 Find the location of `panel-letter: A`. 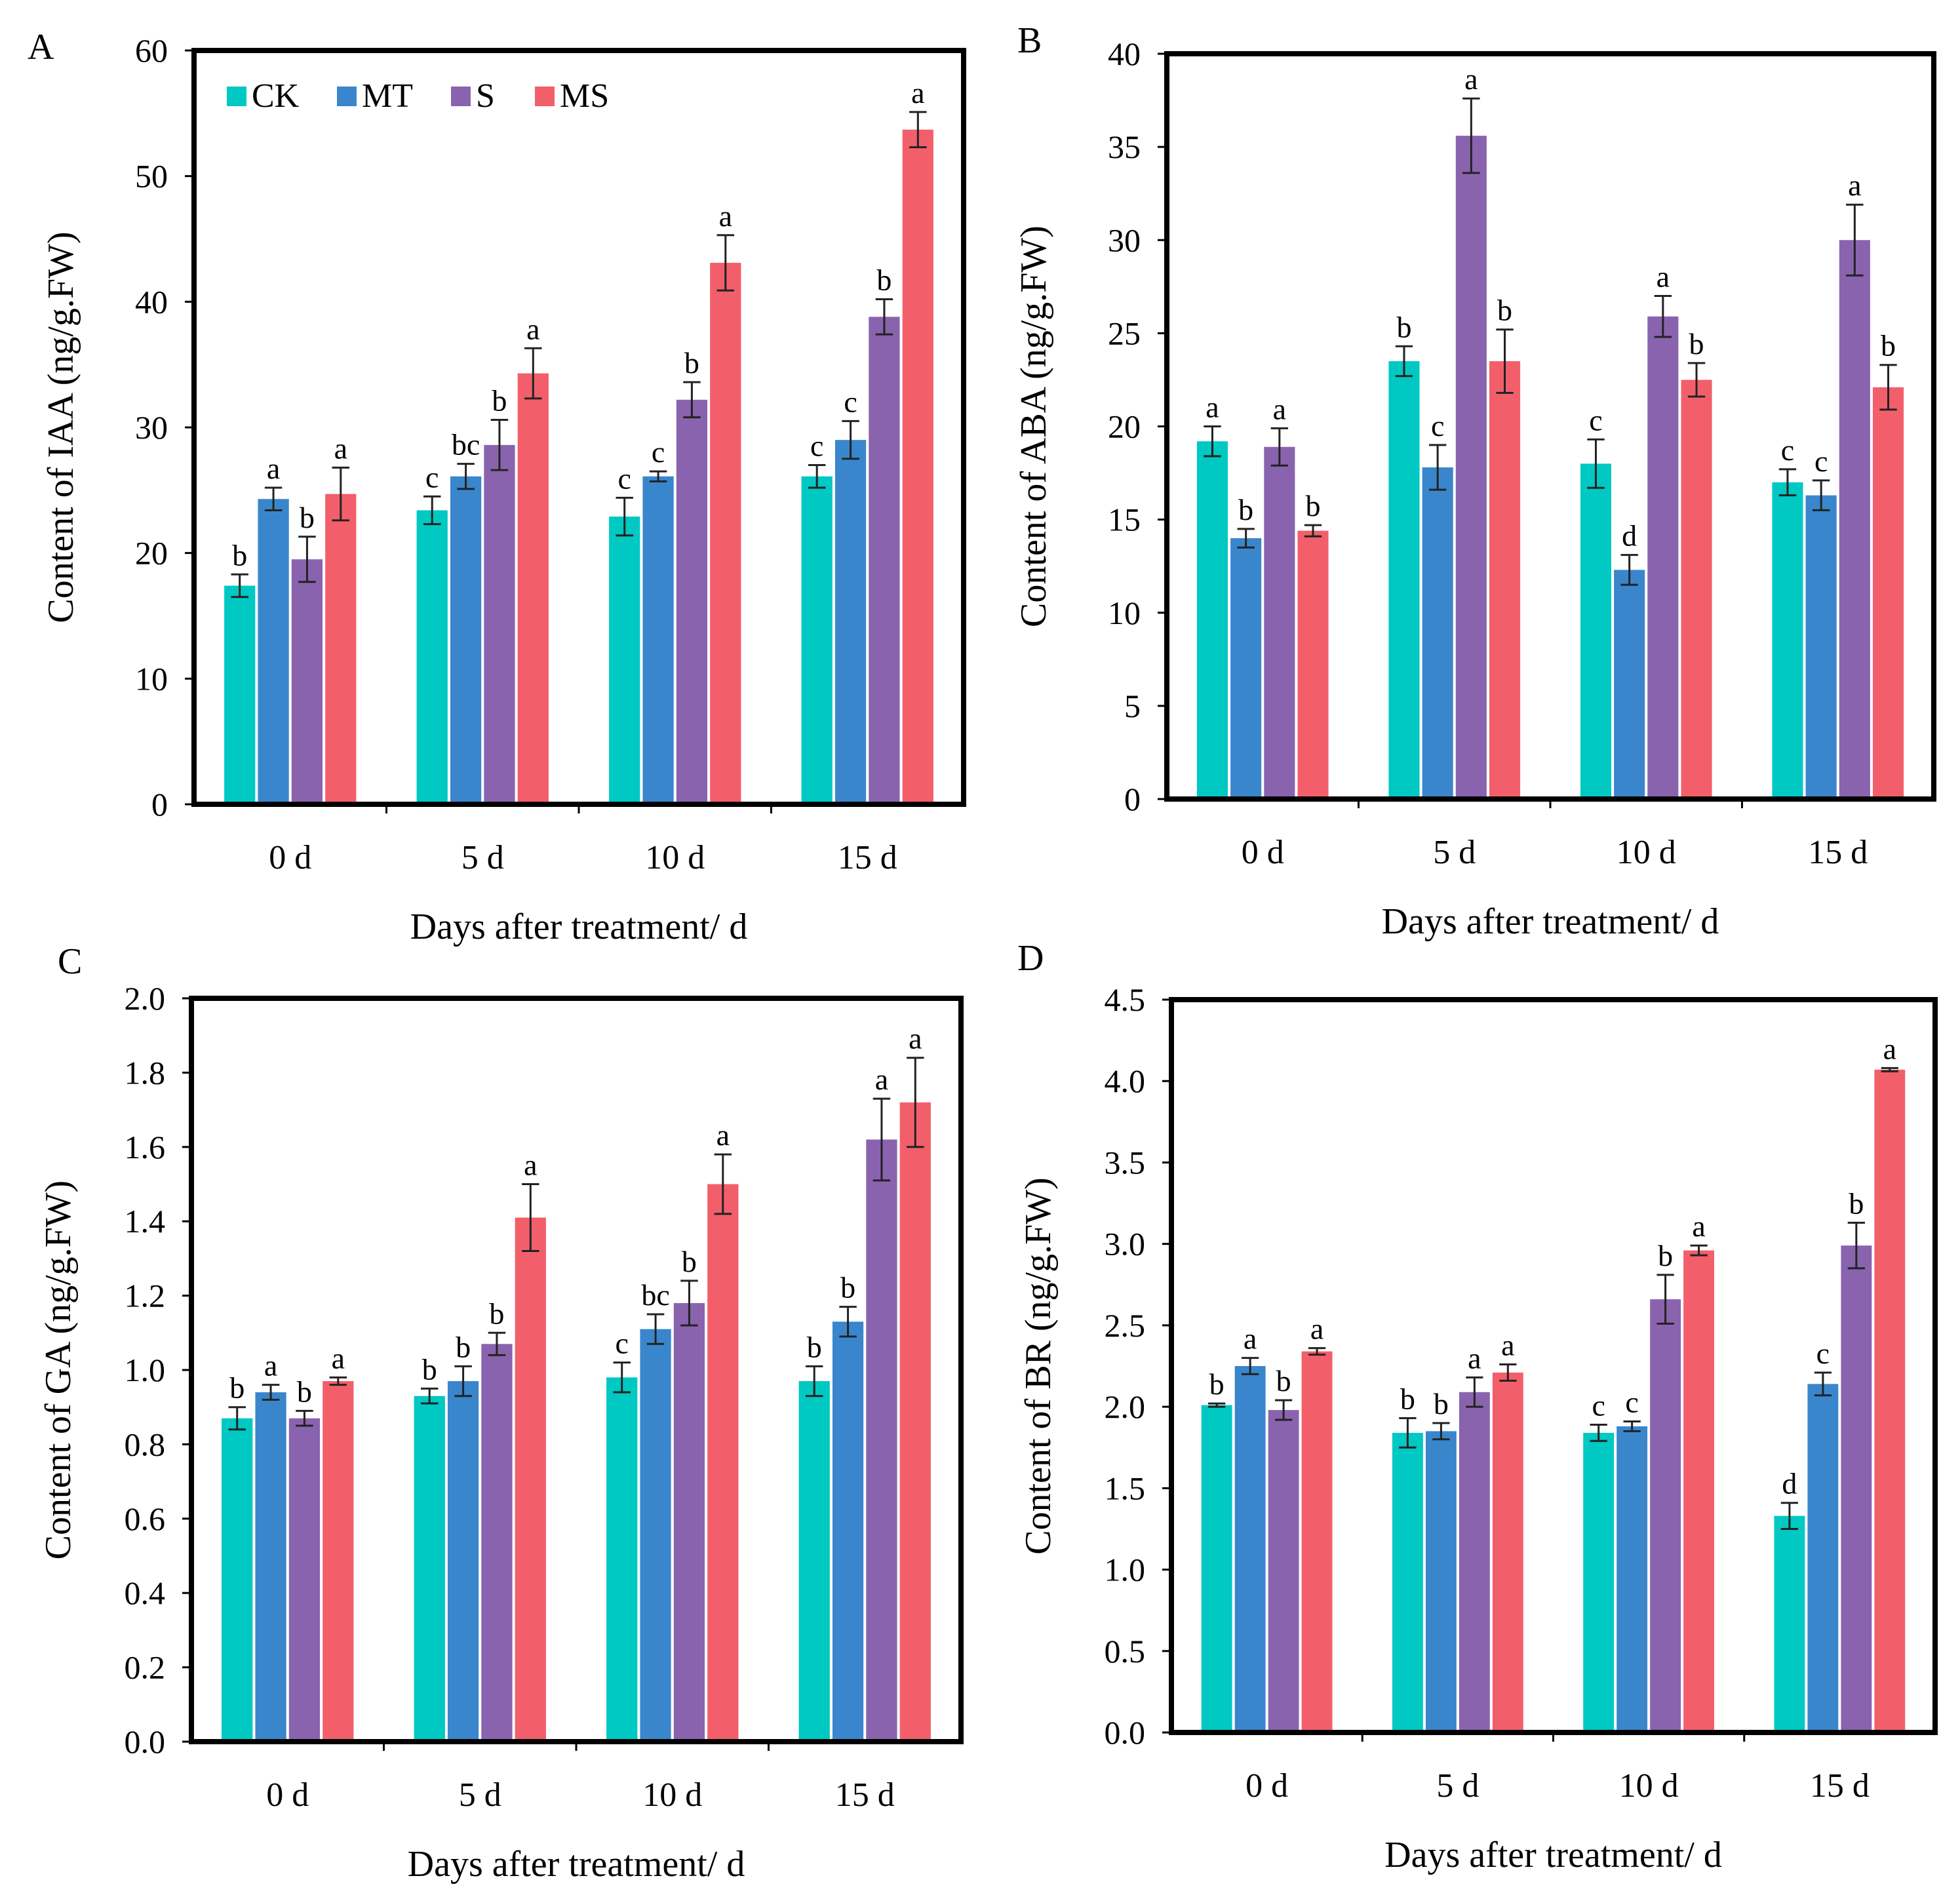

panel-letter: A is located at coordinates (41, 47).